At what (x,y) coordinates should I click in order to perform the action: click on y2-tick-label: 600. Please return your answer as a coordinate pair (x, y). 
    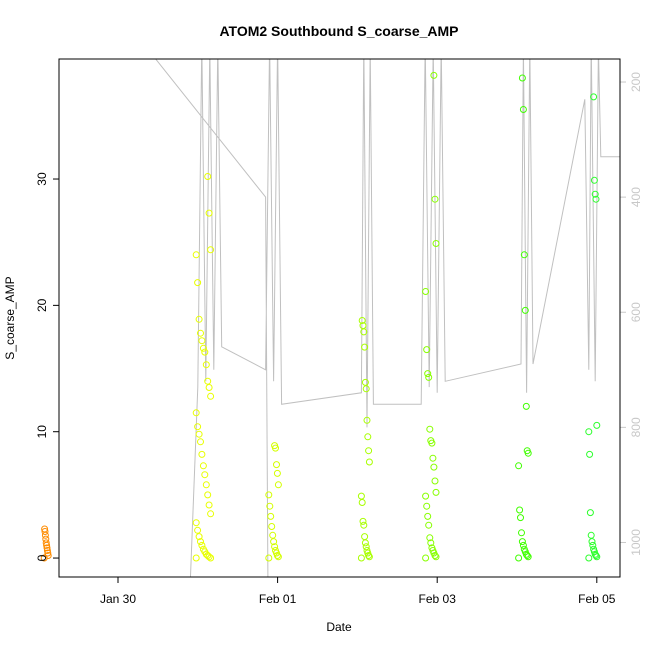
    Looking at the image, I should click on (636, 312).